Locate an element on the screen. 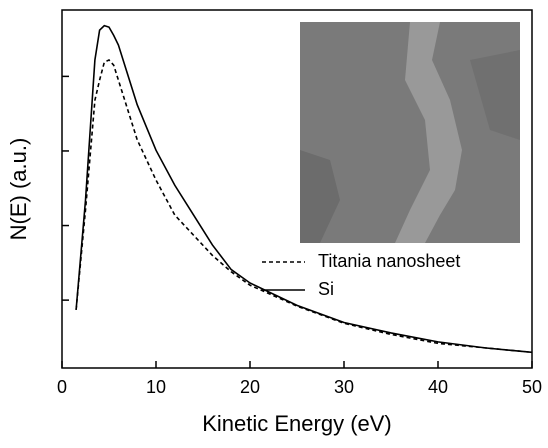 Image resolution: width=548 pixels, height=448 pixels. x-tick-label: 50 is located at coordinates (532, 387).